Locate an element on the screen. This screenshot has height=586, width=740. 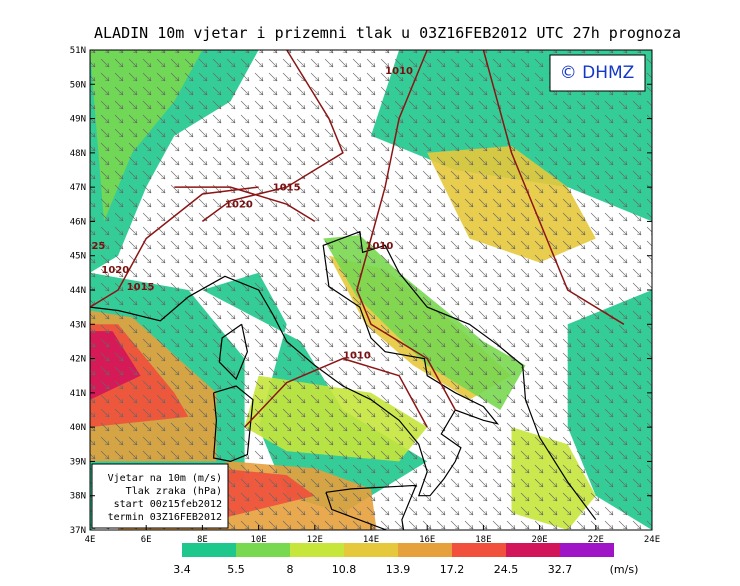
lon-label: 14E is located at coordinates (371, 540).